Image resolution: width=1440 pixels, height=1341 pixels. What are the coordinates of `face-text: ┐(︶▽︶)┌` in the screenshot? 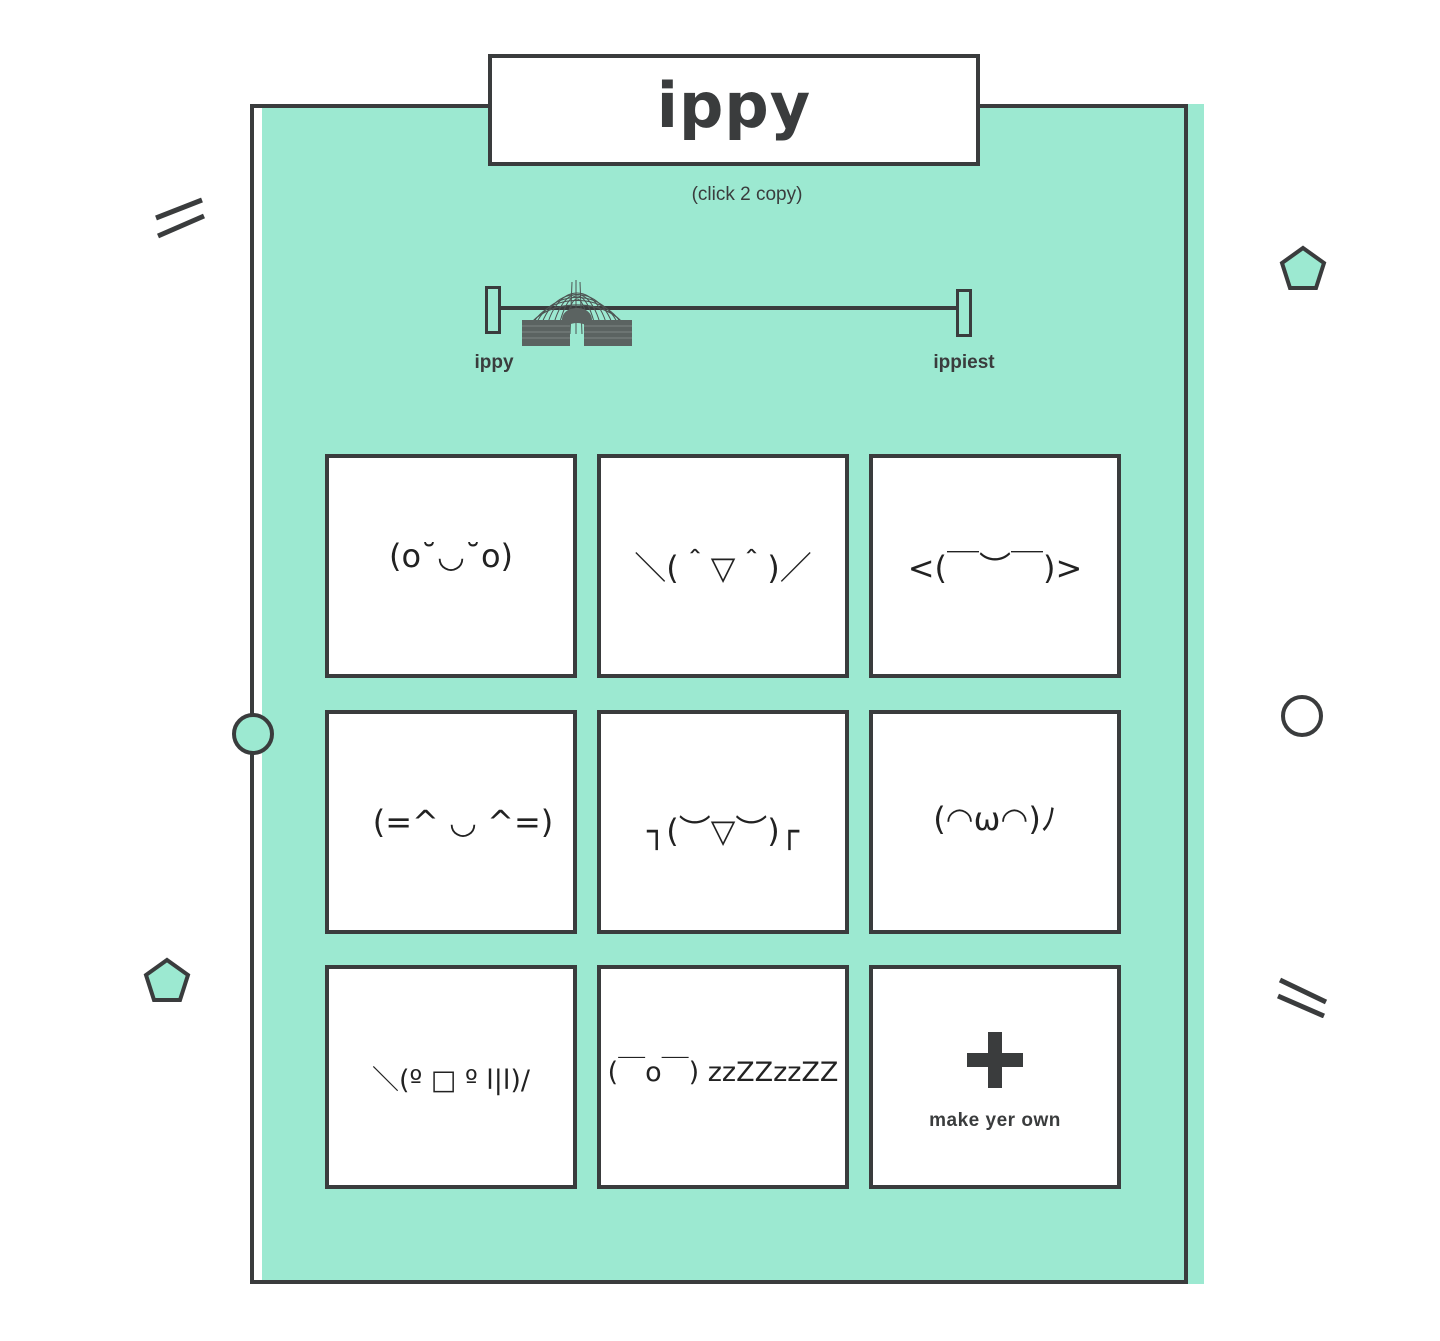 It's located at (723, 831).